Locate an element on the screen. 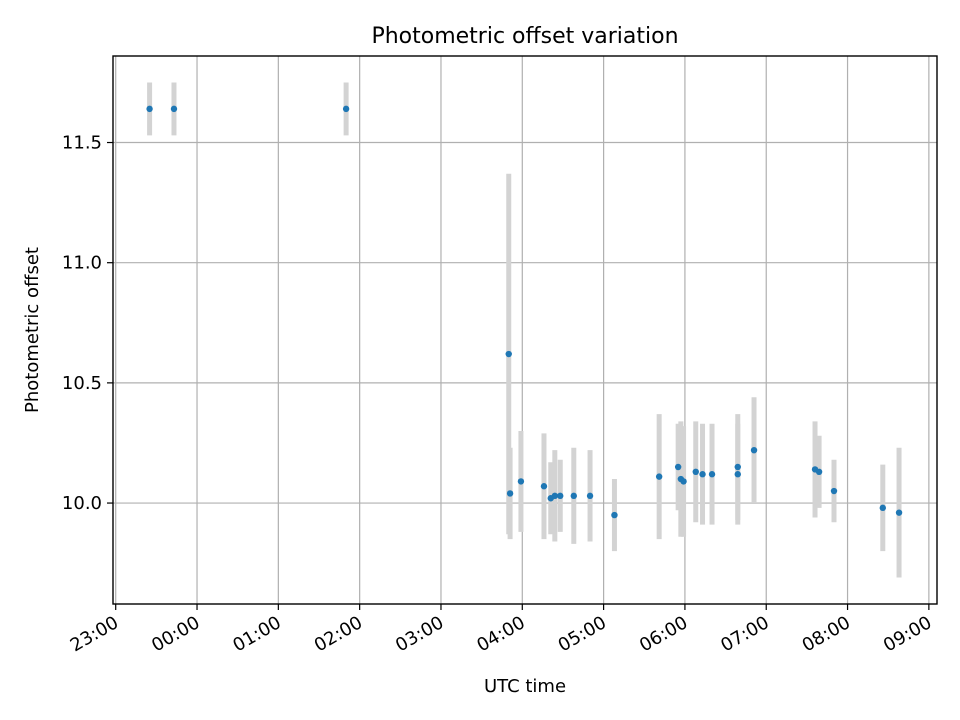 The height and width of the screenshot is (720, 960). x-axis-label: UTC time is located at coordinates (525, 686).